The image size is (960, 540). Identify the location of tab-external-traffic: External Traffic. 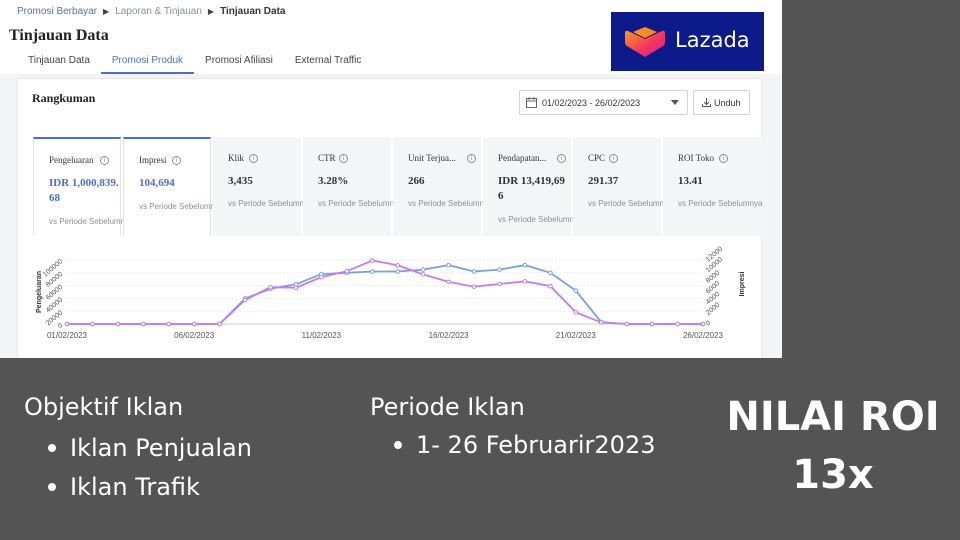
(328, 60).